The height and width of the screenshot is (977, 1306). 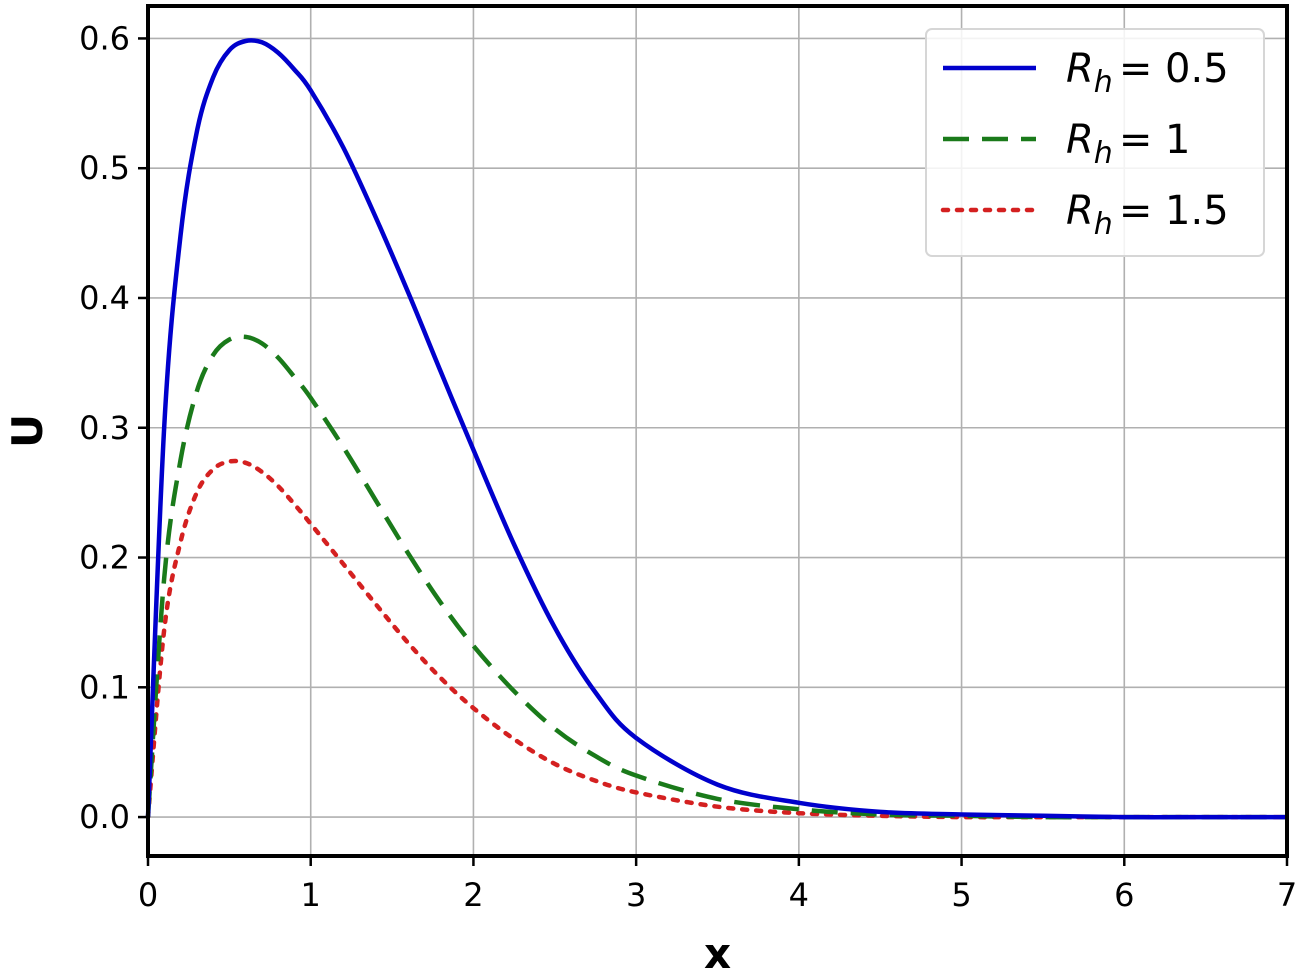 I want to click on y-axis-ticks: 0.0 0.1 0.2 0.3 0.4 0.5 0.6, so click(x=113, y=427).